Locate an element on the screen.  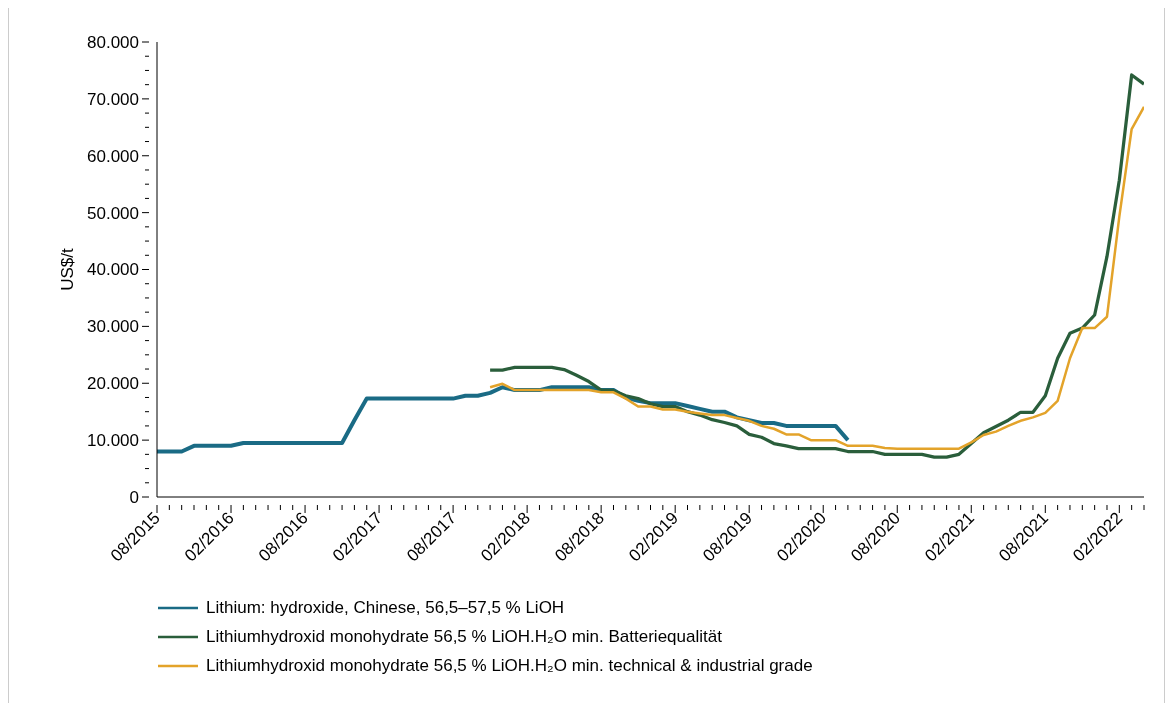
y-tick-label: 60.000 is located at coordinates (113, 156).